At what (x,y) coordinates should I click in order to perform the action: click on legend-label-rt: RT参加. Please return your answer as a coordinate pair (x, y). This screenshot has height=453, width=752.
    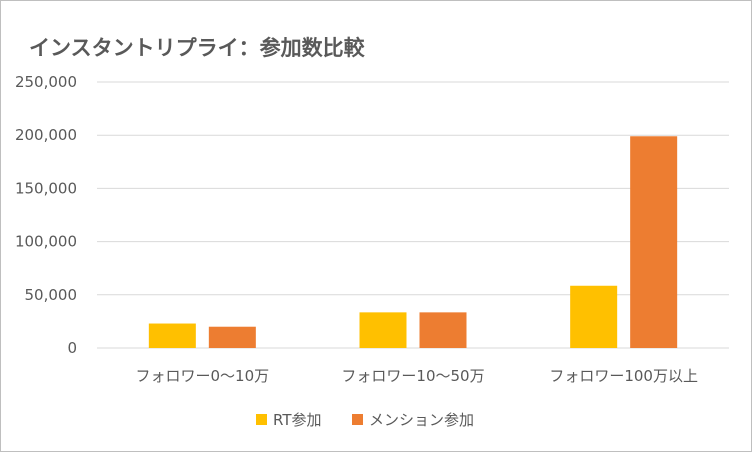
    Looking at the image, I should click on (297, 420).